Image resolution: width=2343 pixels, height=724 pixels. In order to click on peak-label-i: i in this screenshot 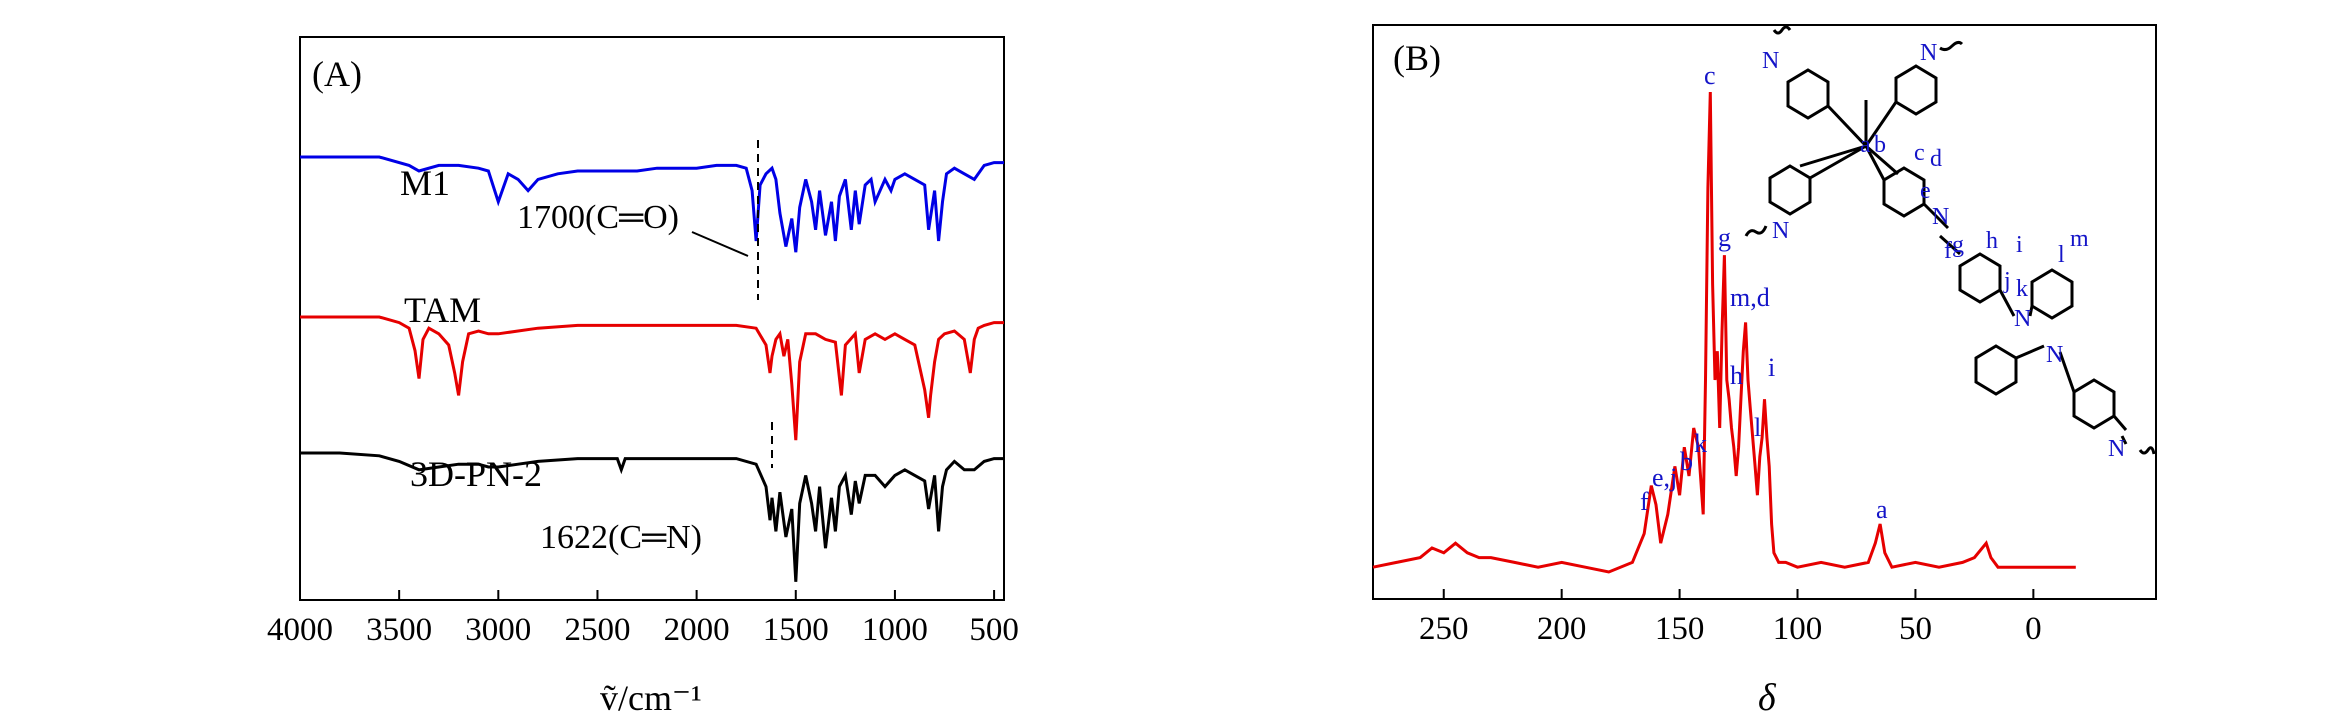, I will do `click(1771, 367)`.